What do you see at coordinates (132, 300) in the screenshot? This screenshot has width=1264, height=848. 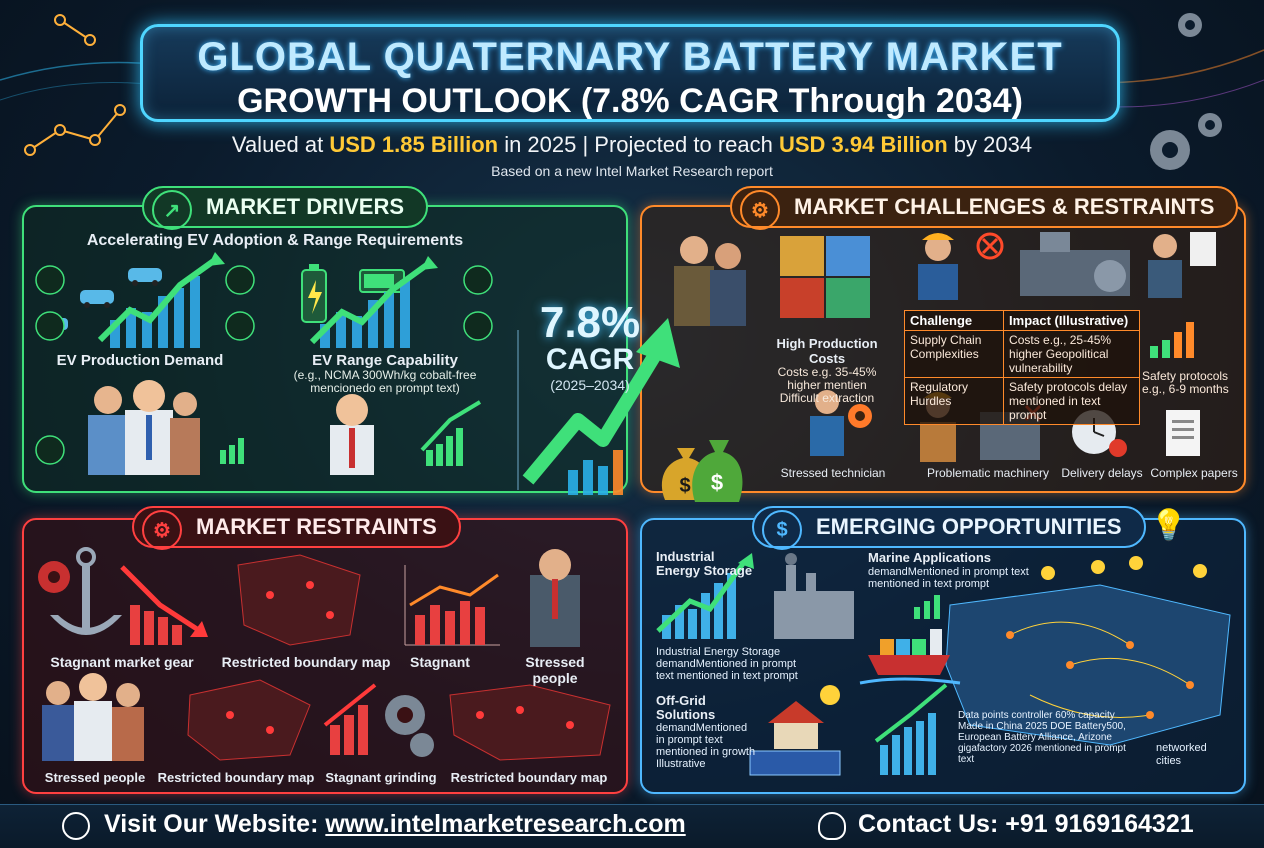 I see `ev-production-chart` at bounding box center [132, 300].